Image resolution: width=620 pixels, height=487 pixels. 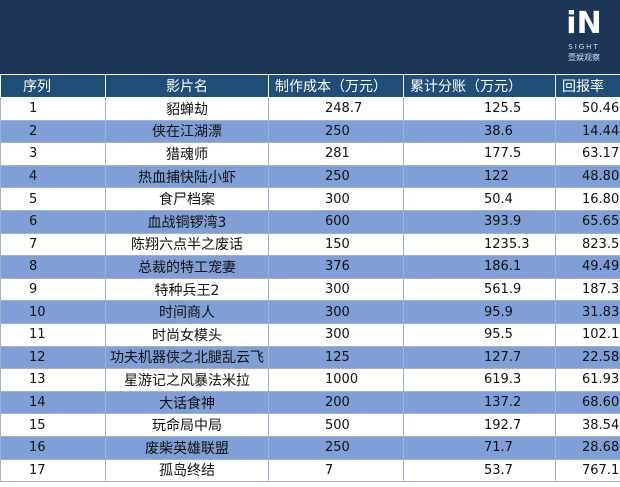 What do you see at coordinates (587, 289) in the screenshot?
I see `cell-return-rate: 187.30%` at bounding box center [587, 289].